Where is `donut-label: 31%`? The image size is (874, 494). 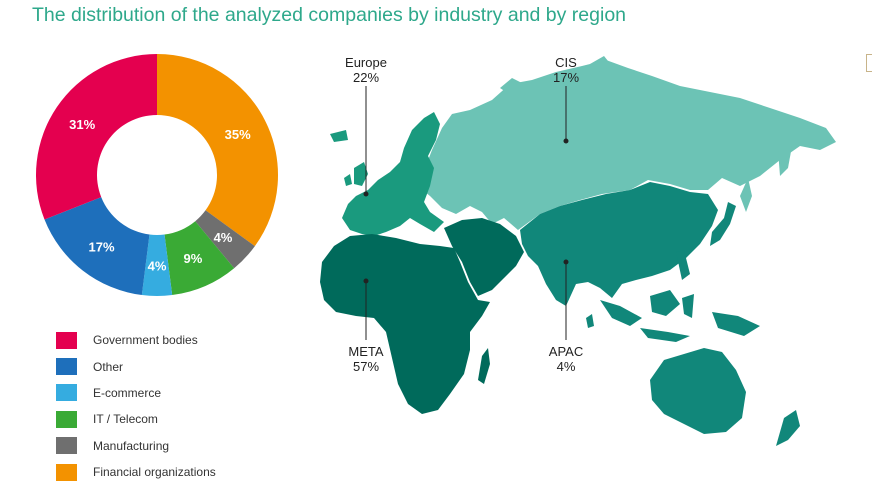
donut-label: 31% is located at coordinates (82, 124).